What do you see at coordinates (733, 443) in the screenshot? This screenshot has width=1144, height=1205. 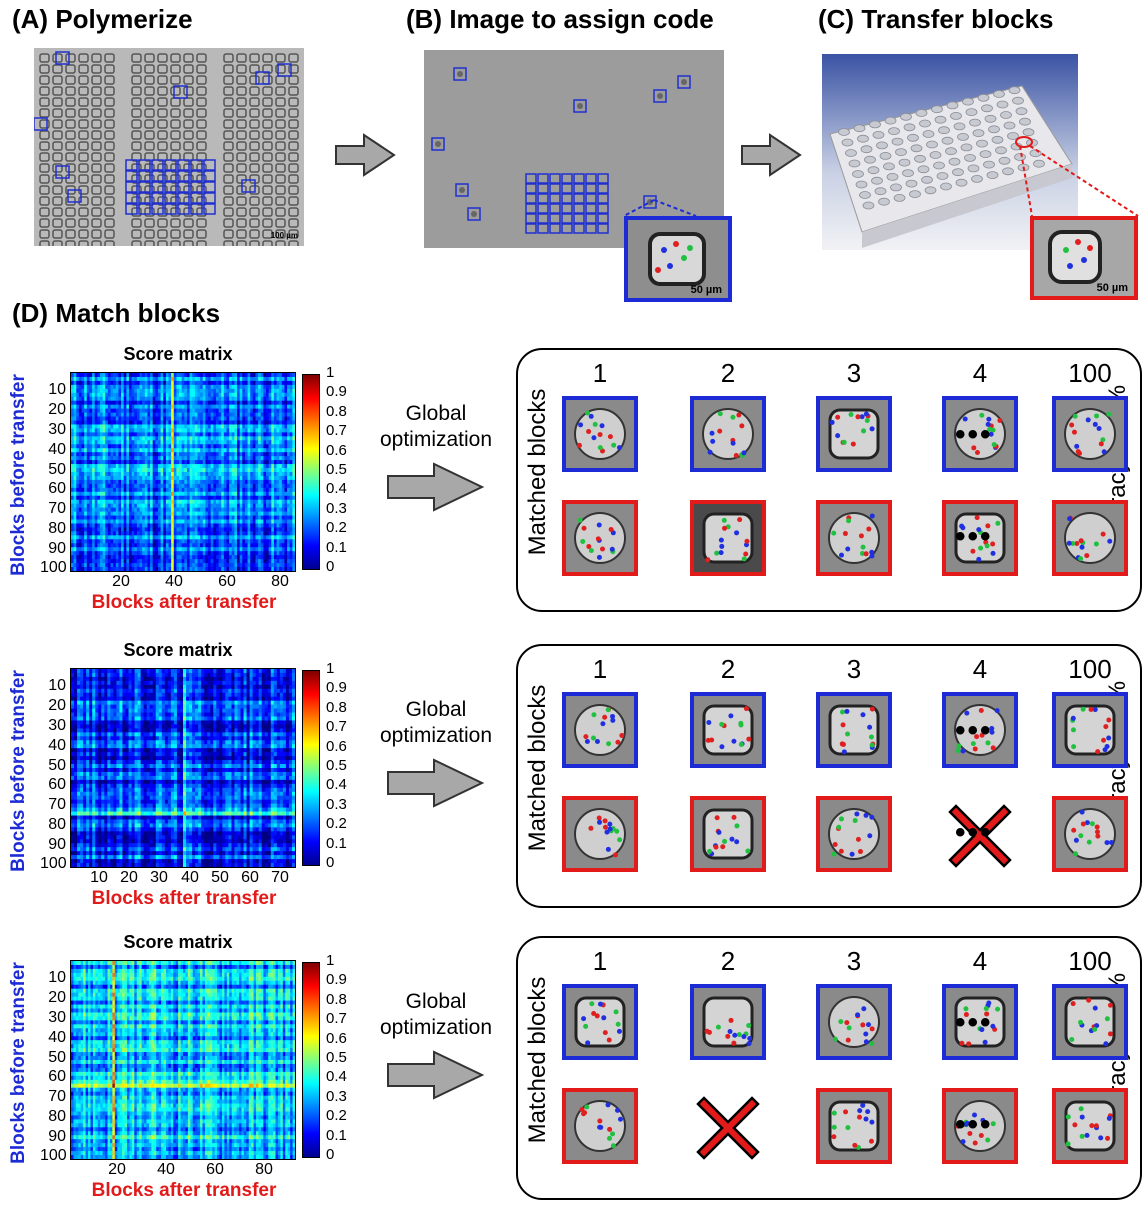 I see `fluorescent-particle` at bounding box center [733, 443].